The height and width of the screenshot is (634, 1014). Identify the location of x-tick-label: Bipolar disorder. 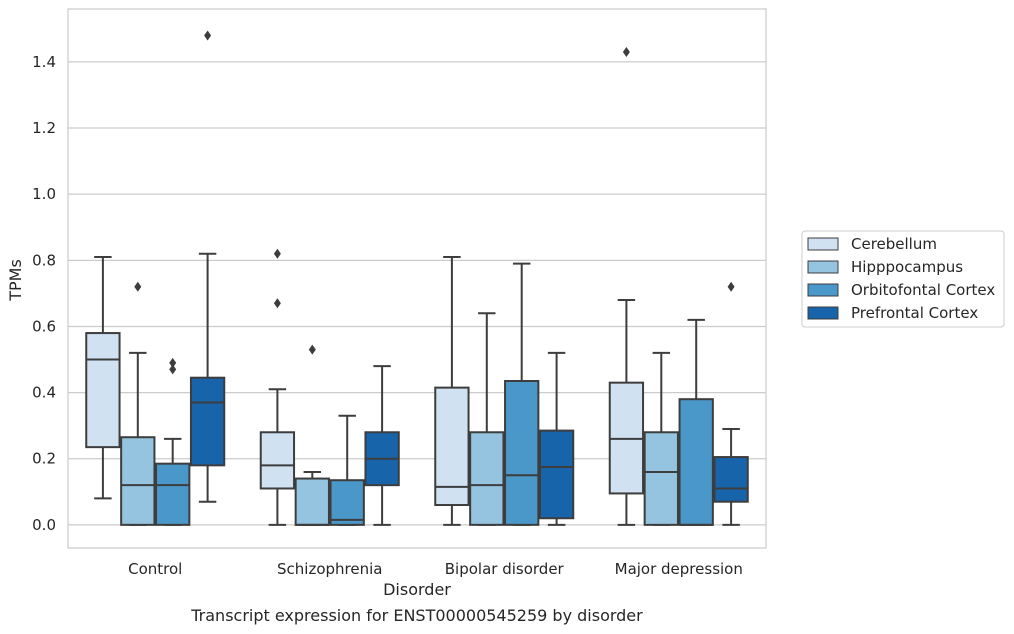
(505, 569).